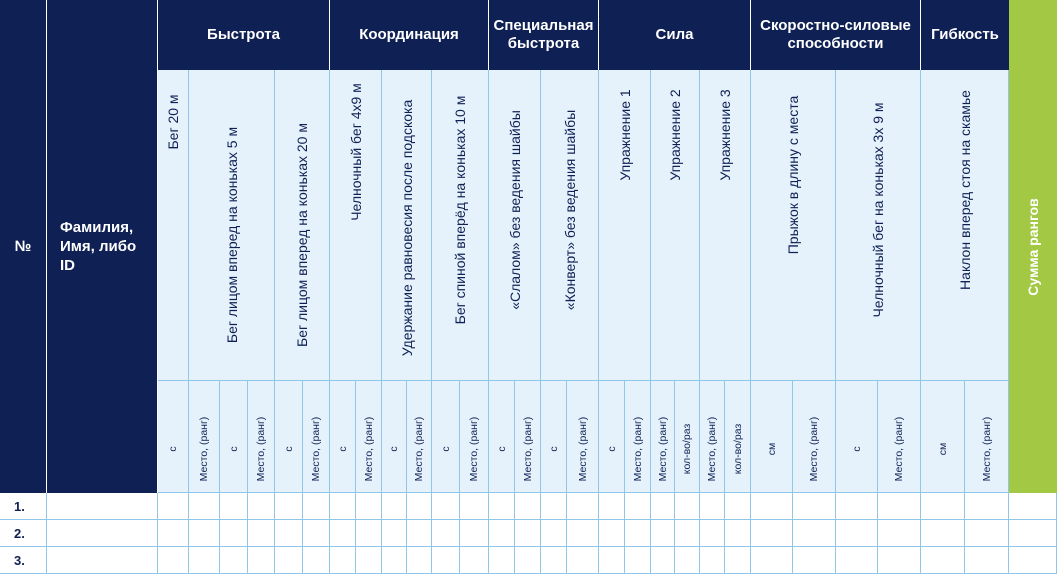 The width and height of the screenshot is (1057, 574). I want to click on test-skate-backward-10m: Бег спиной вперёд на коньках 10 м, so click(460, 225).